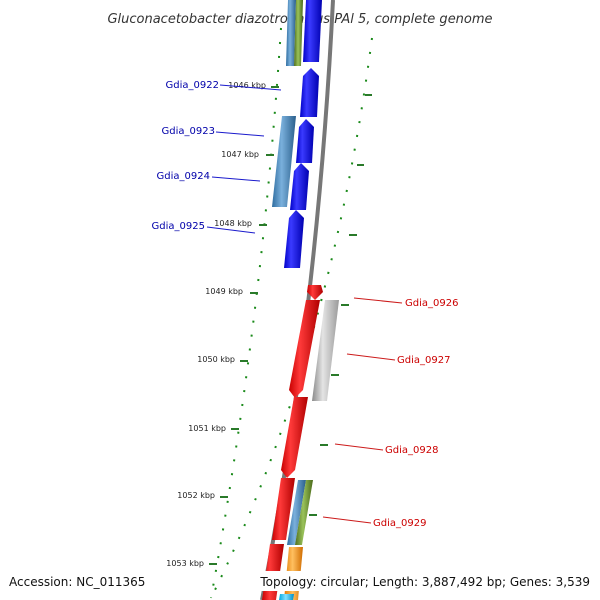 The height and width of the screenshot is (600, 600). Describe the element at coordinates (77, 582) in the screenshot. I see `footer-accession: Accession: NC_011365` at that location.